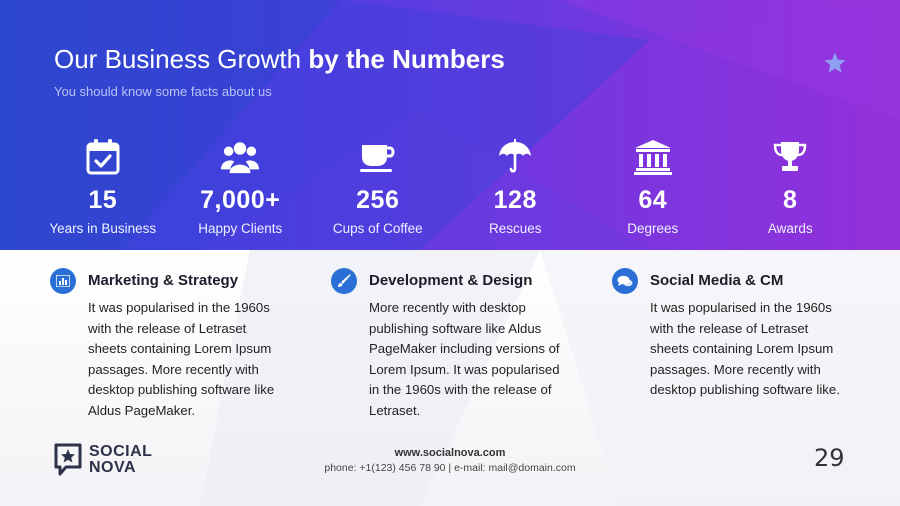  Describe the element at coordinates (163, 91) in the screenshot. I see `page-subtitle: You should know some facts about us` at that location.